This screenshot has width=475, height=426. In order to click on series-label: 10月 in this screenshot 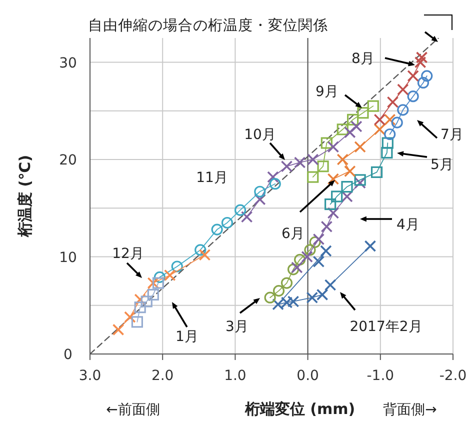, I will do `click(260, 135)`.